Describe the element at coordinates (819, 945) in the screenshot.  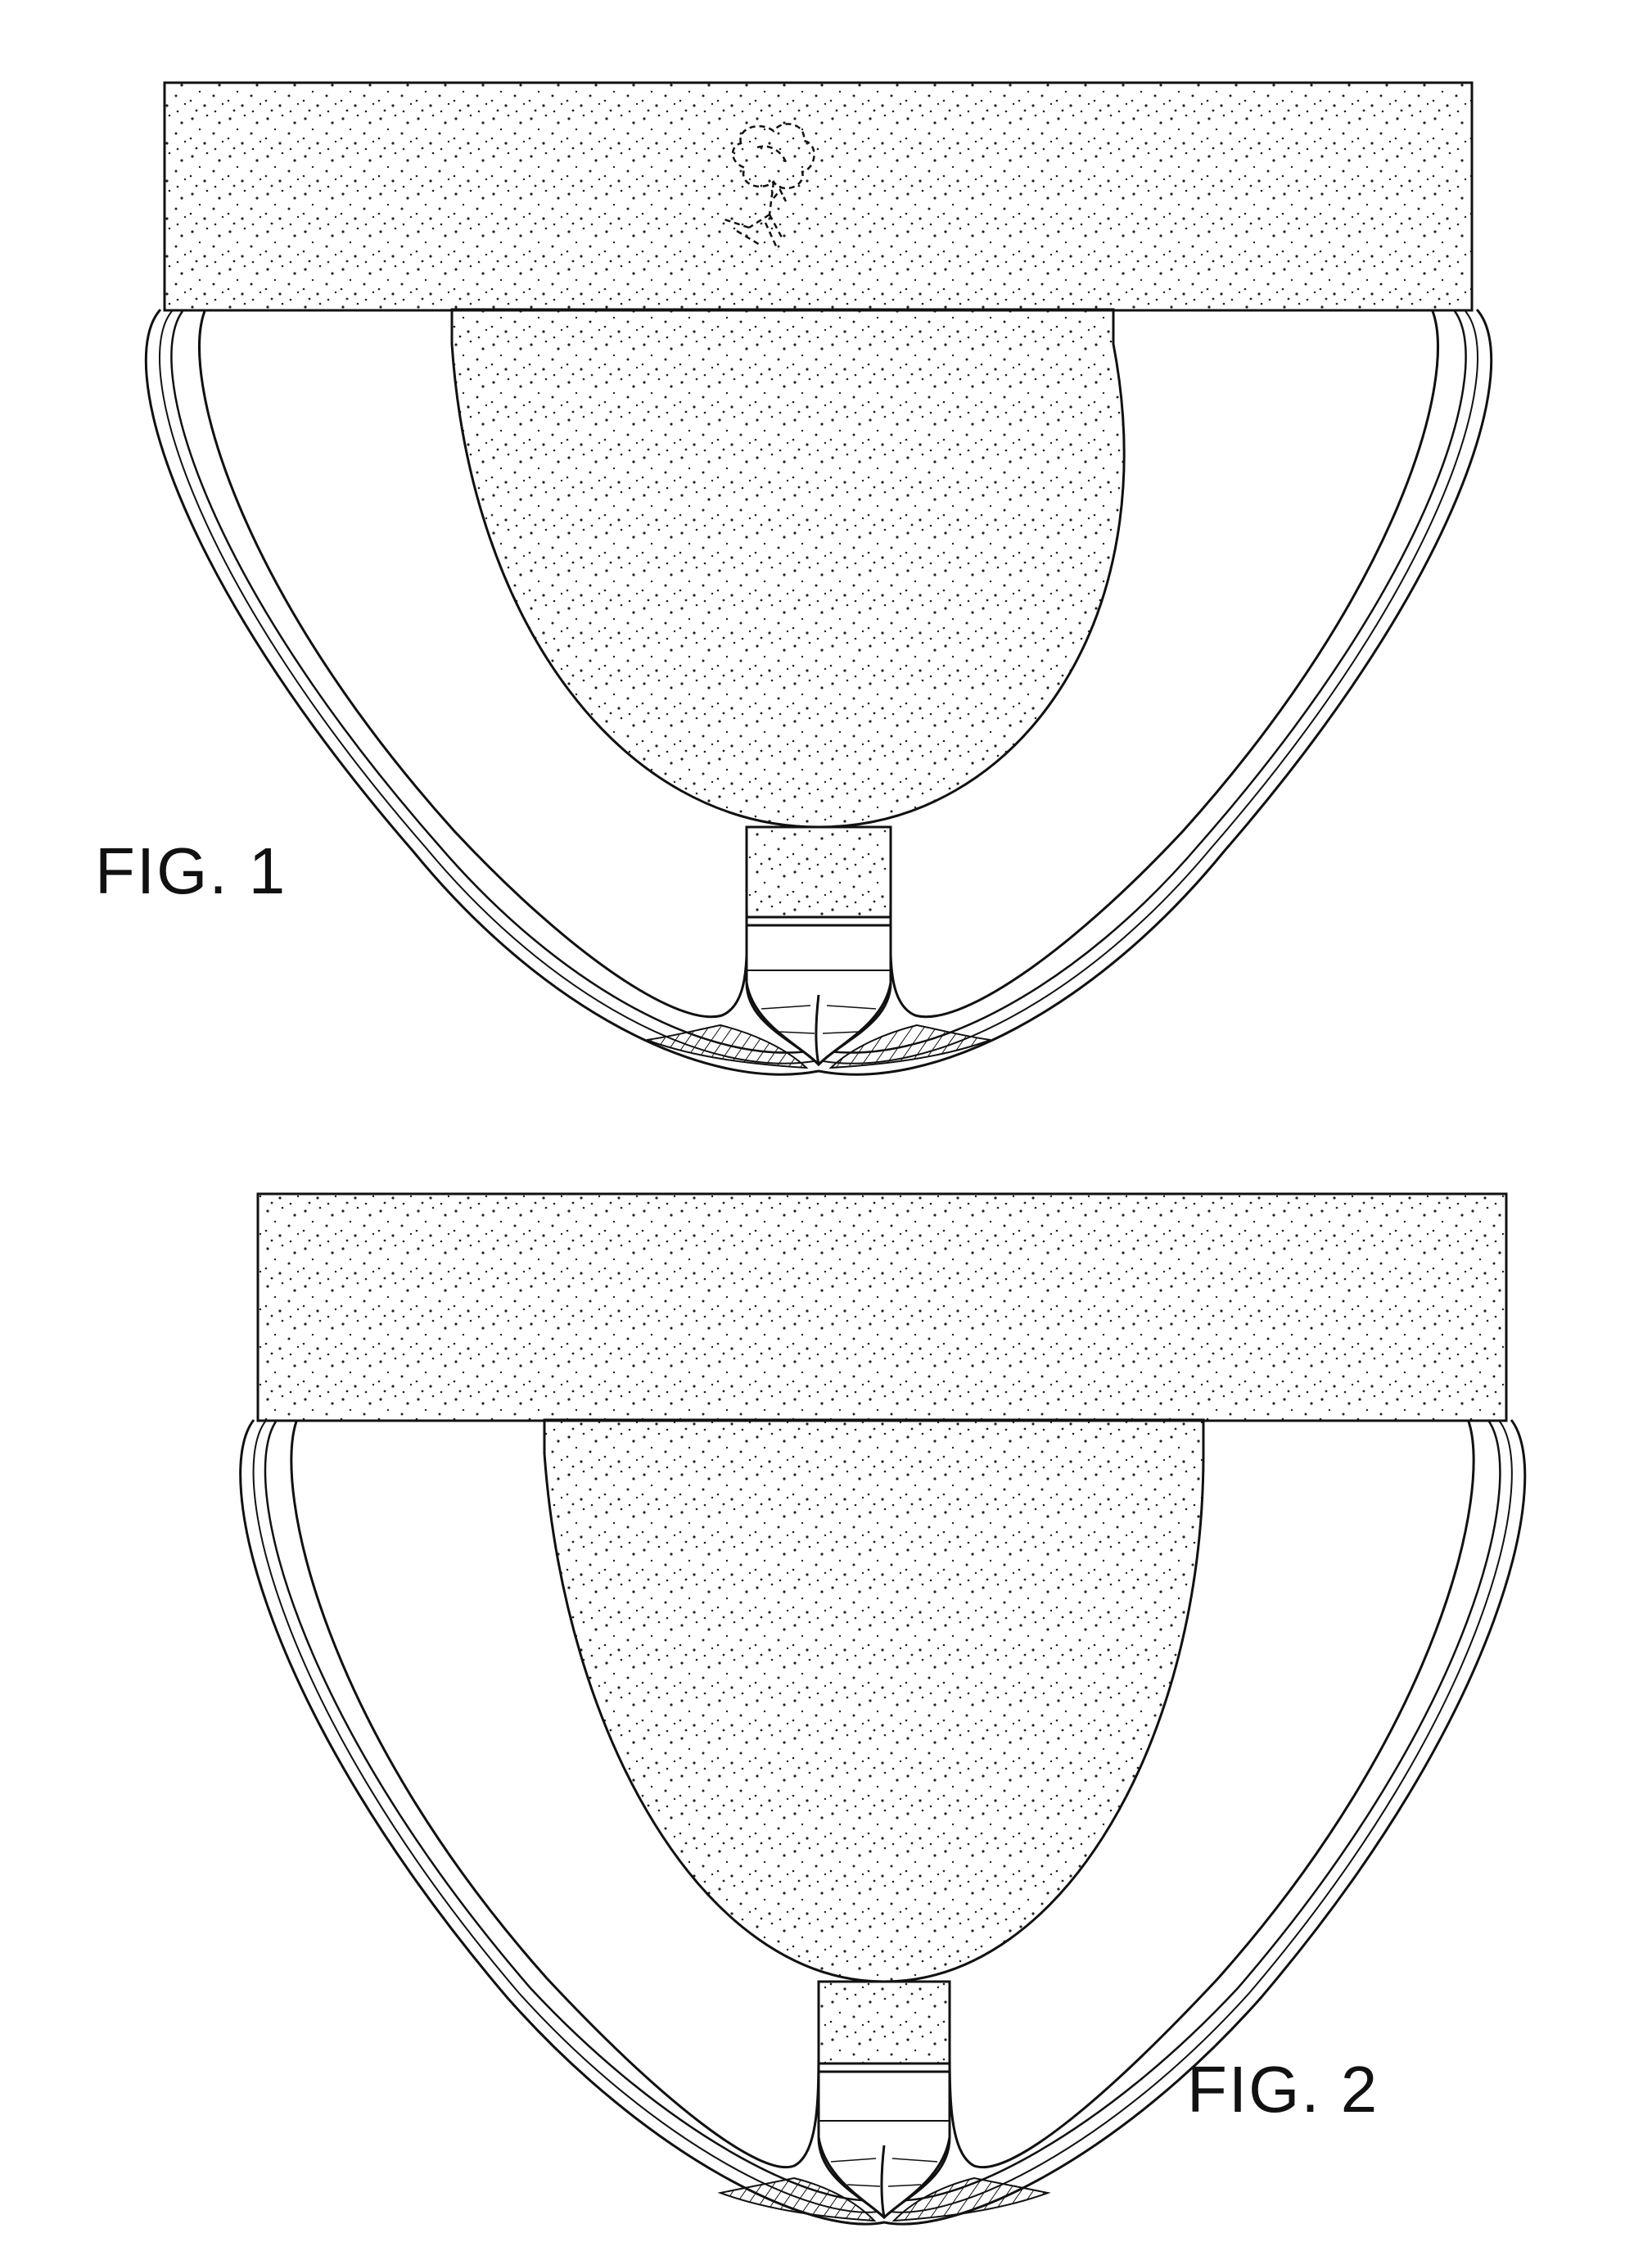
I see `fig1-center-strap` at that location.